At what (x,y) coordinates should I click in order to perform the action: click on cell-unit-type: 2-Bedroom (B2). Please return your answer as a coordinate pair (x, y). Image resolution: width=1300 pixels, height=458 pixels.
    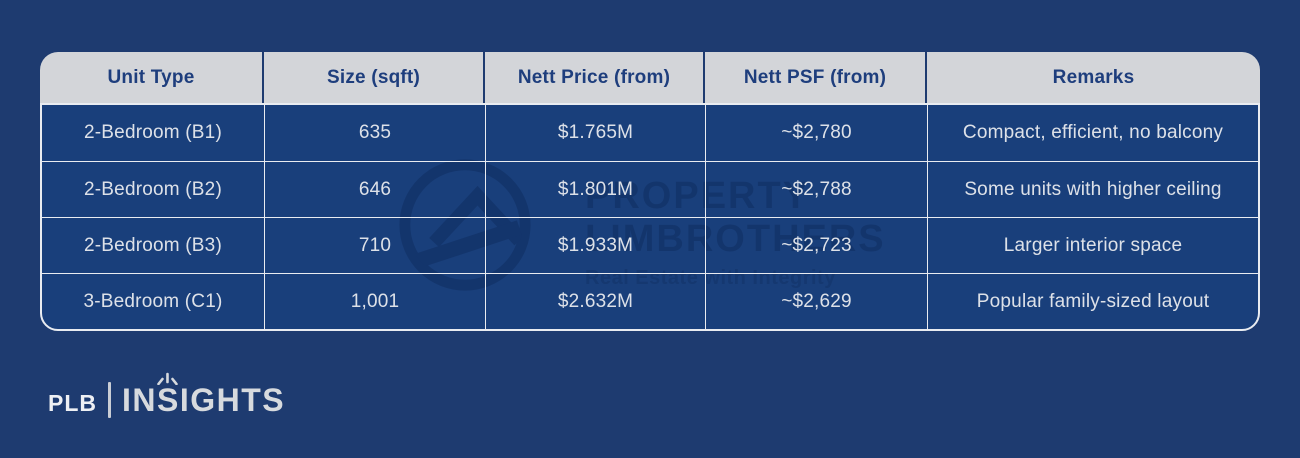
    Looking at the image, I should click on (153, 189).